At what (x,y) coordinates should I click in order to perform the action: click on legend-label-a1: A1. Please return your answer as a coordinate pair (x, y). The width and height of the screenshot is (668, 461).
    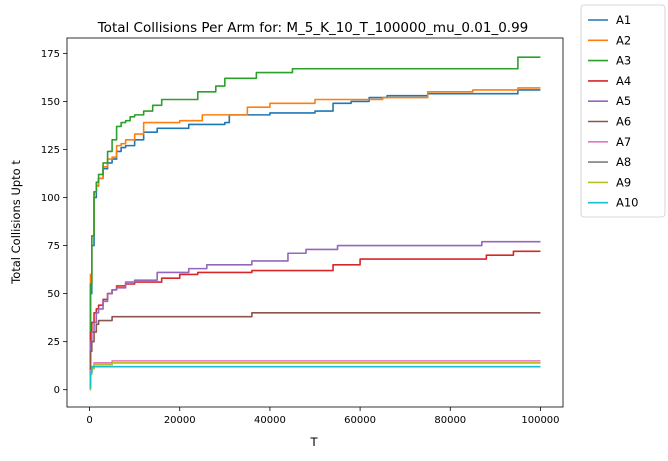
    Looking at the image, I should click on (623, 20).